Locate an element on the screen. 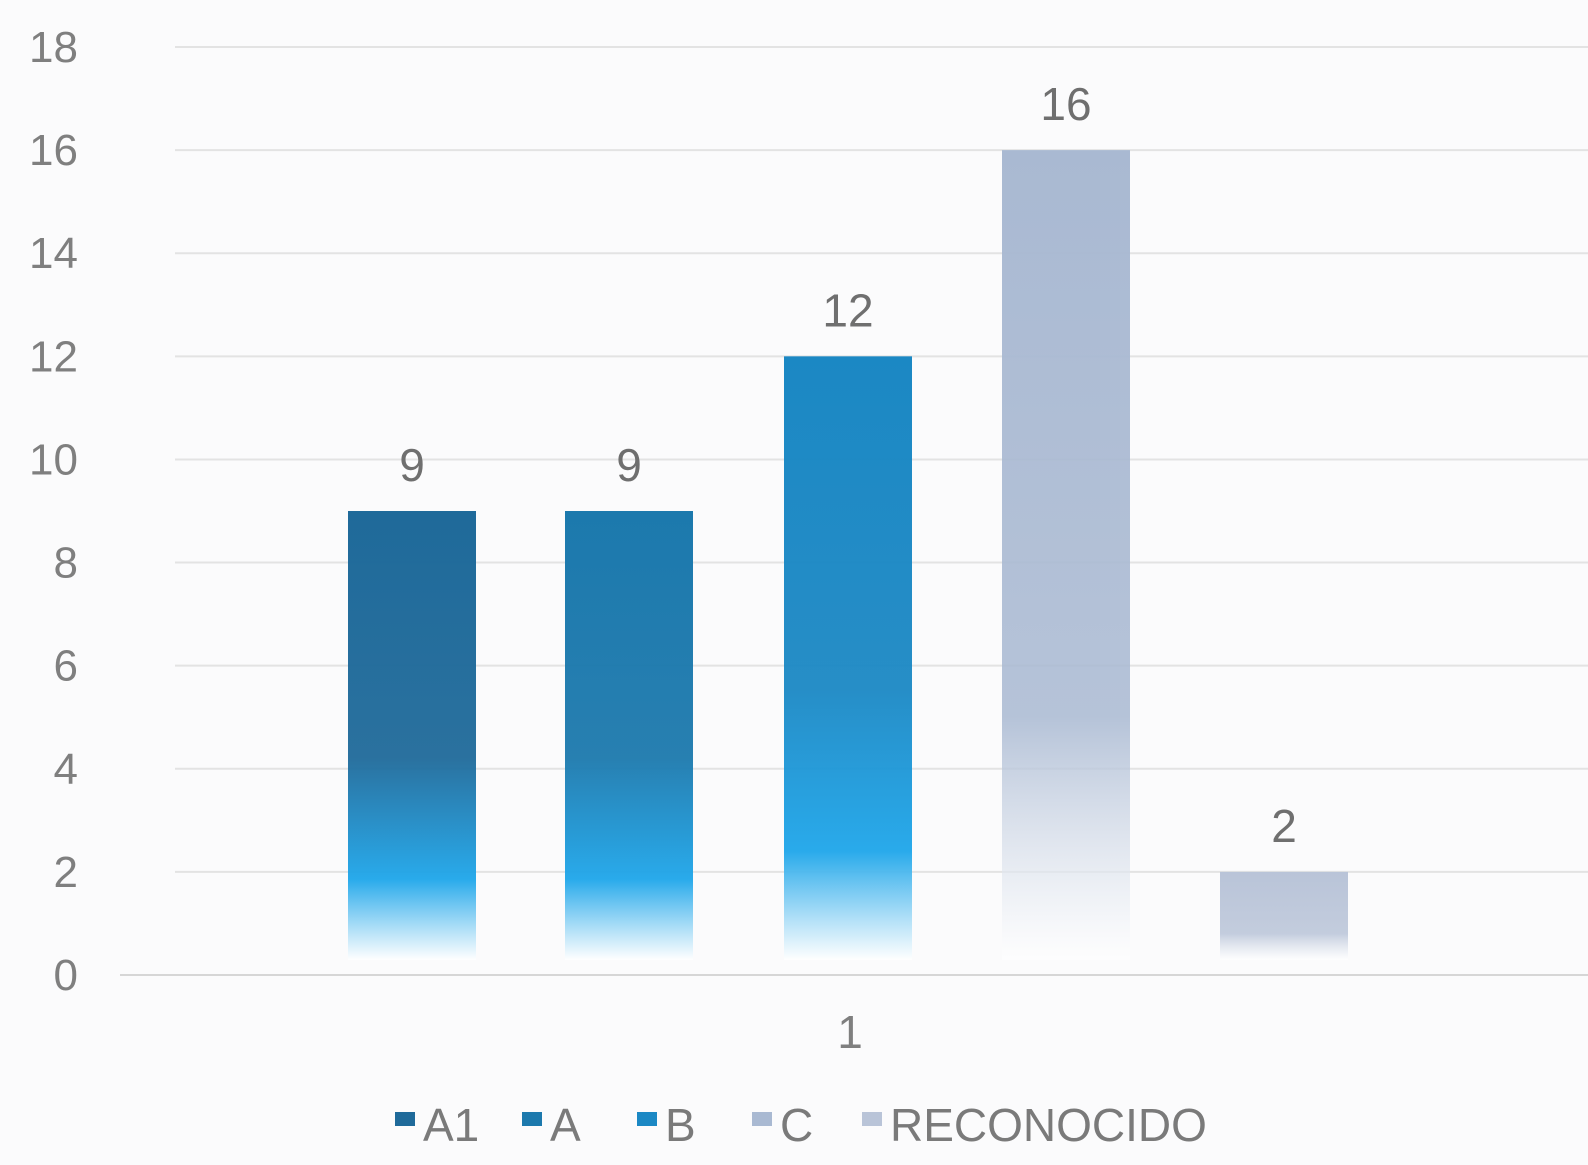  x-category-label: 1 is located at coordinates (850, 1032).